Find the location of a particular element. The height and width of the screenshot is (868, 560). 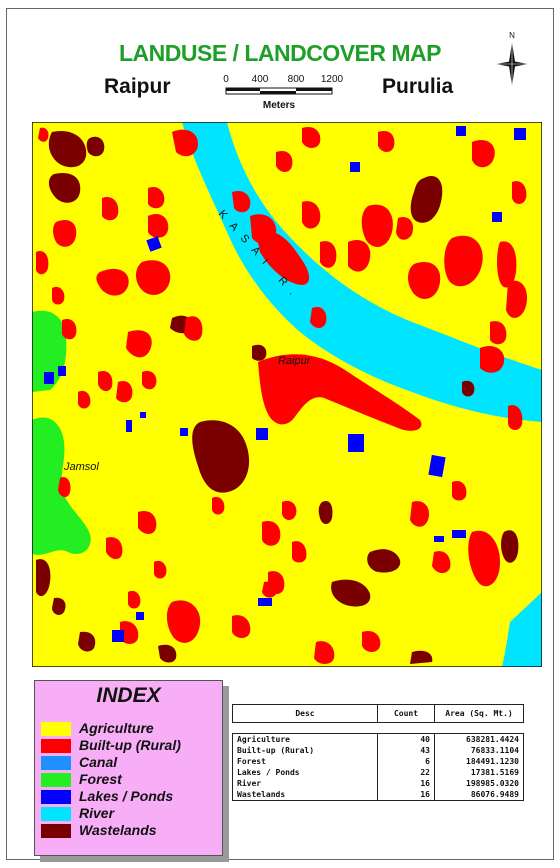

town-label-jamsol: Jamsol is located at coordinates (81, 467).